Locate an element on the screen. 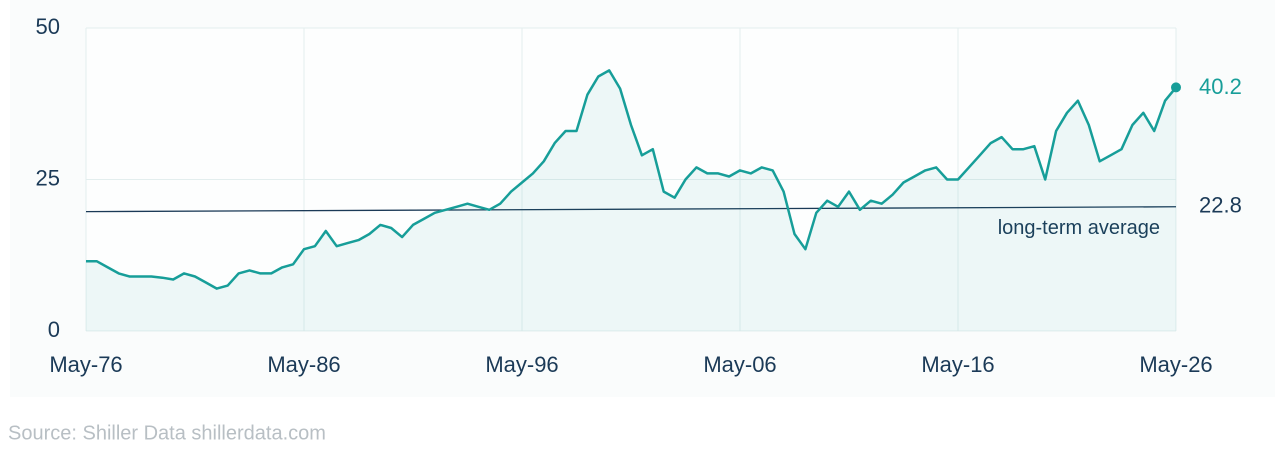 This screenshot has height=454, width=1284. last-value-label: 40.2 is located at coordinates (1220, 86).